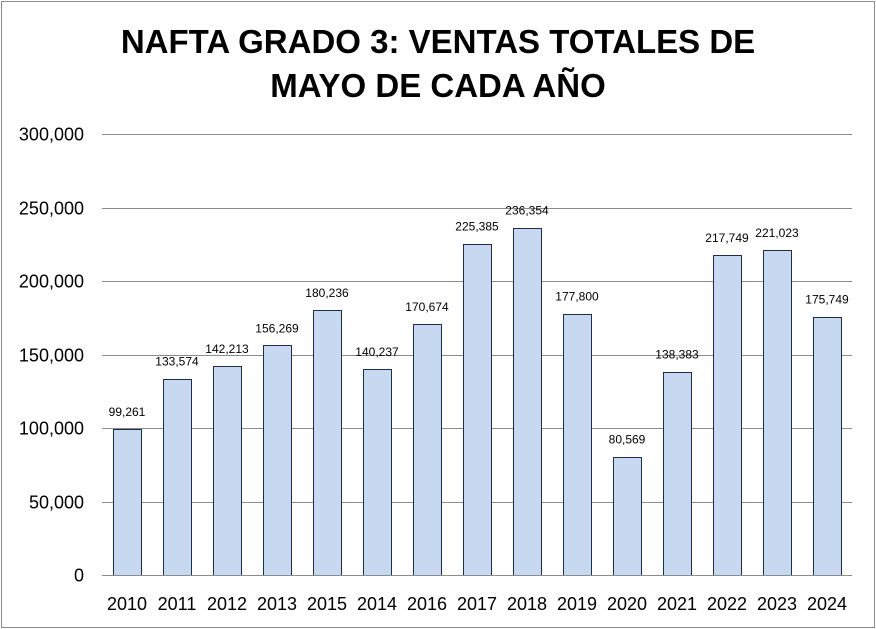 The width and height of the screenshot is (876, 629). Describe the element at coordinates (51, 429) in the screenshot. I see `y-tick-label: 100,000` at that location.